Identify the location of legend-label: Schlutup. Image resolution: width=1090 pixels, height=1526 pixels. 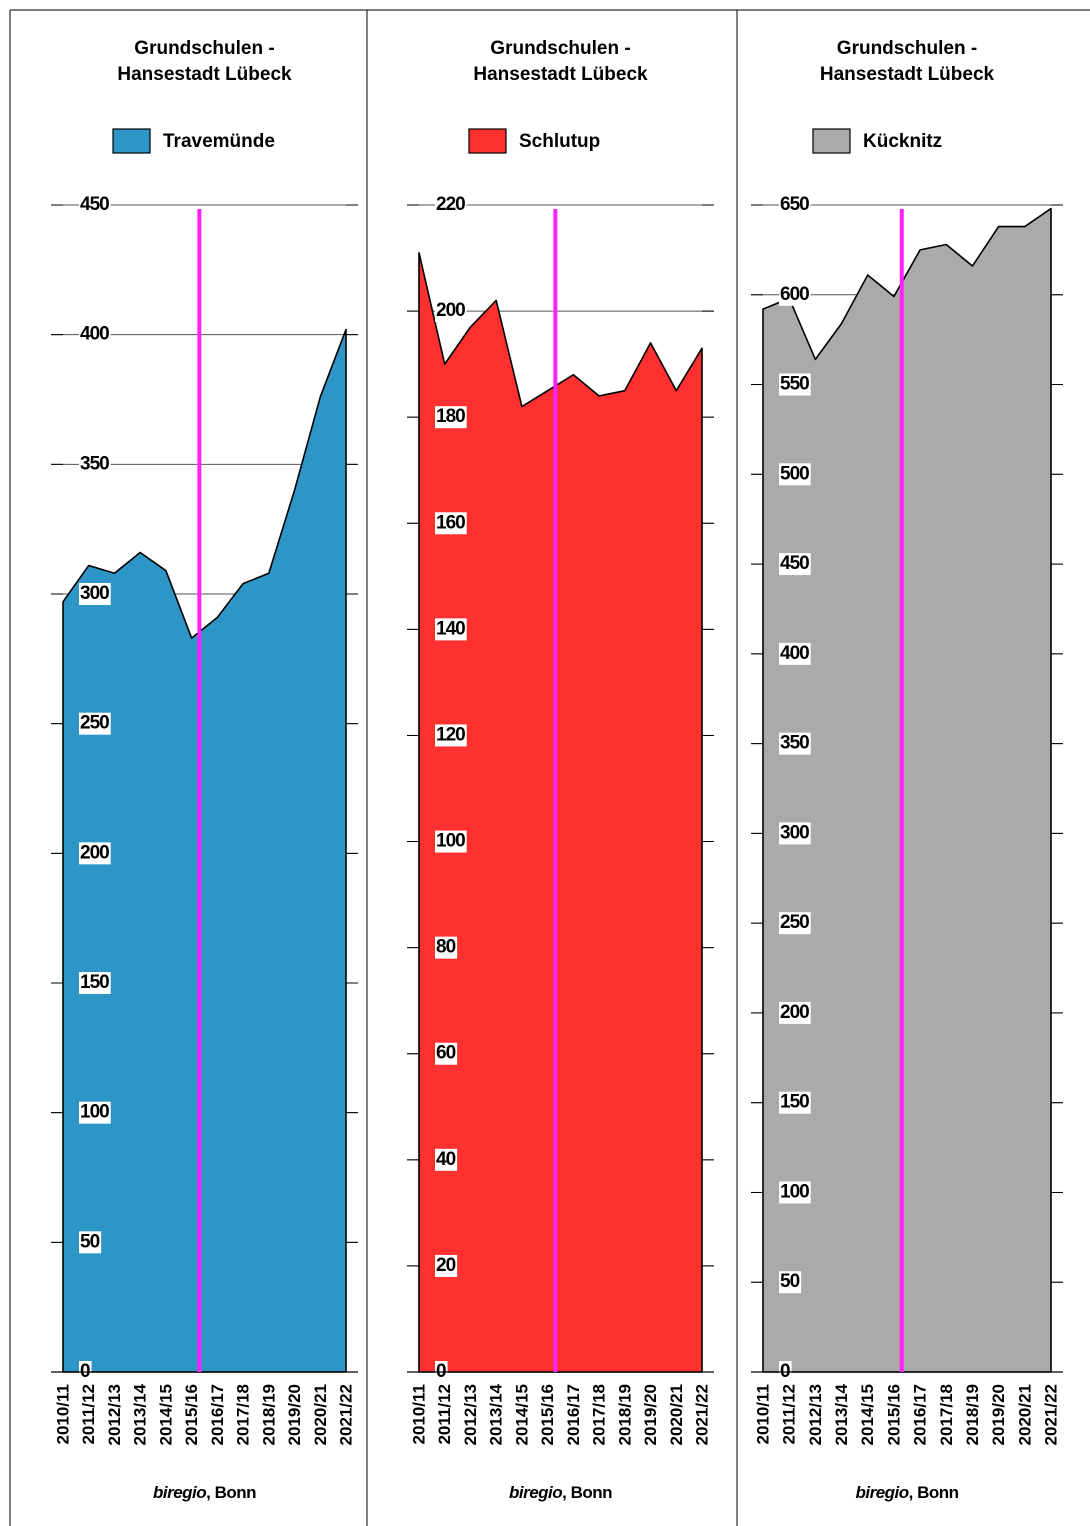
(559, 141).